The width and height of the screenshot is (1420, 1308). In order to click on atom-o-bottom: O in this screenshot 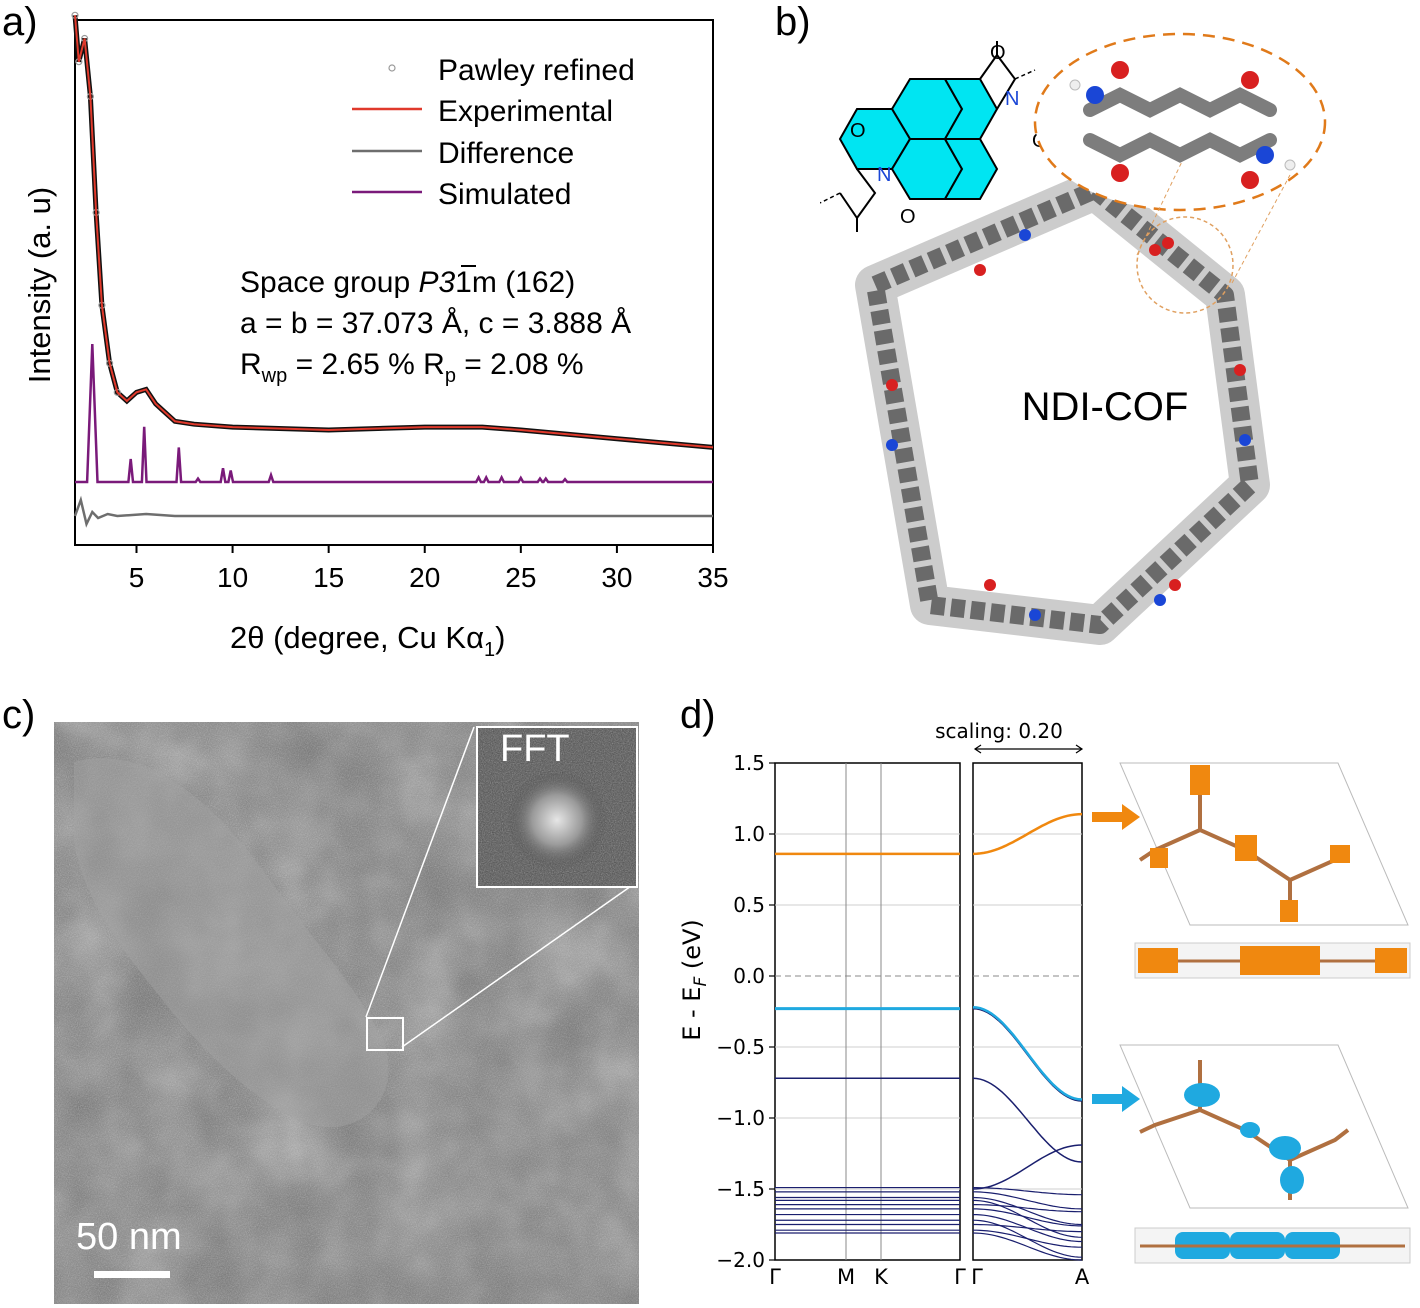, I will do `click(908, 217)`.